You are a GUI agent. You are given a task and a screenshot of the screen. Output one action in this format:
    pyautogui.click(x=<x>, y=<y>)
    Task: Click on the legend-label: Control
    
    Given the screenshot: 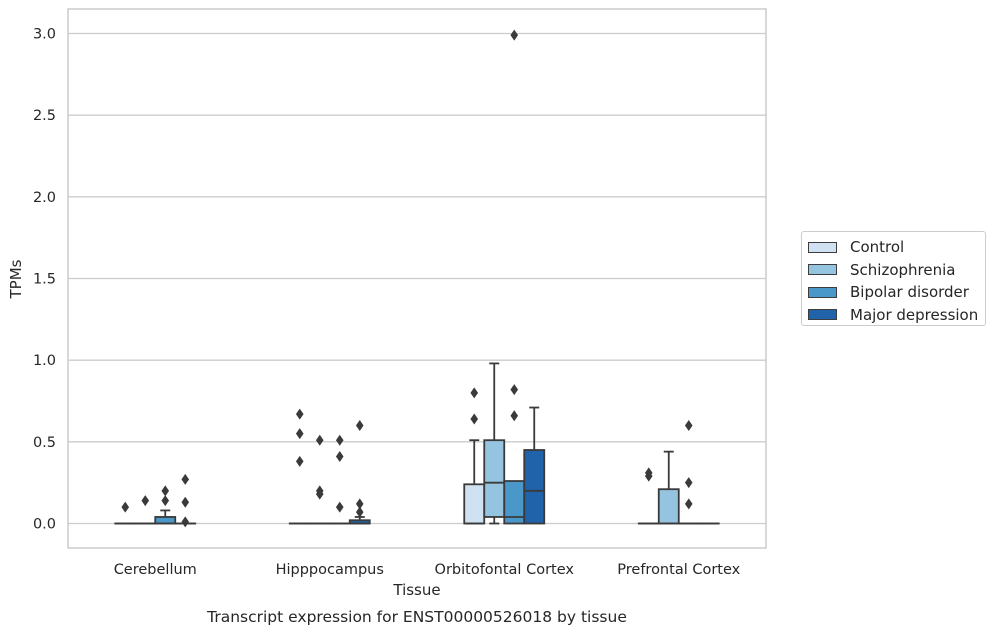 What is the action you would take?
    pyautogui.click(x=877, y=247)
    